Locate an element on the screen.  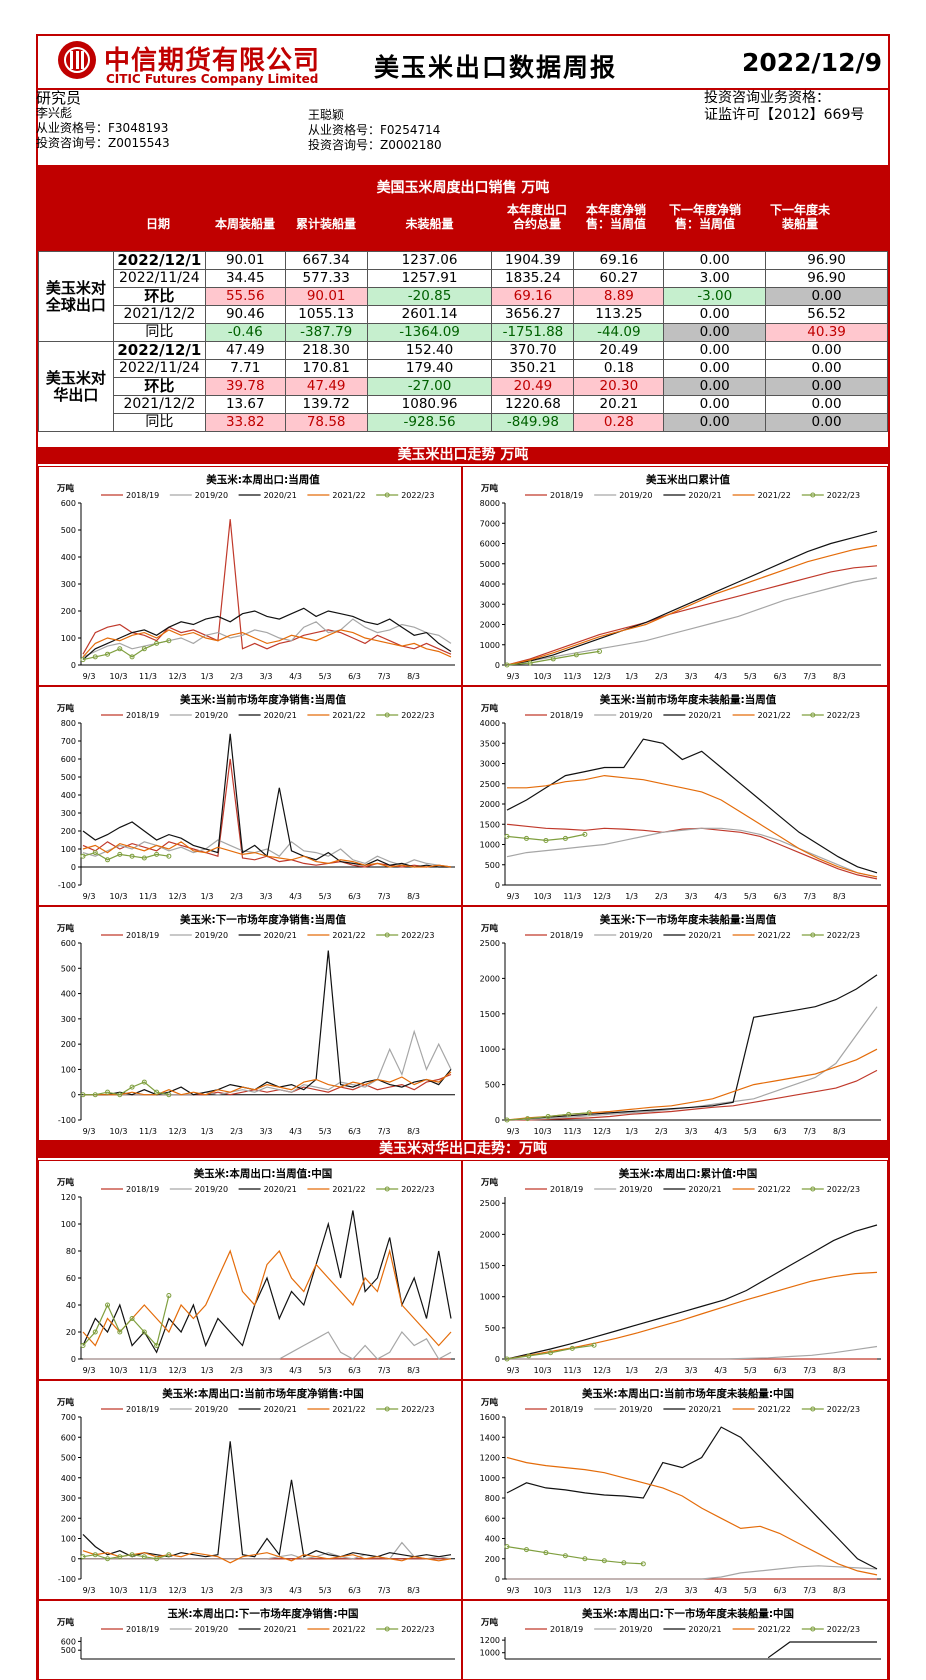
x-tick-label: 3/3 is located at coordinates (266, 1370).